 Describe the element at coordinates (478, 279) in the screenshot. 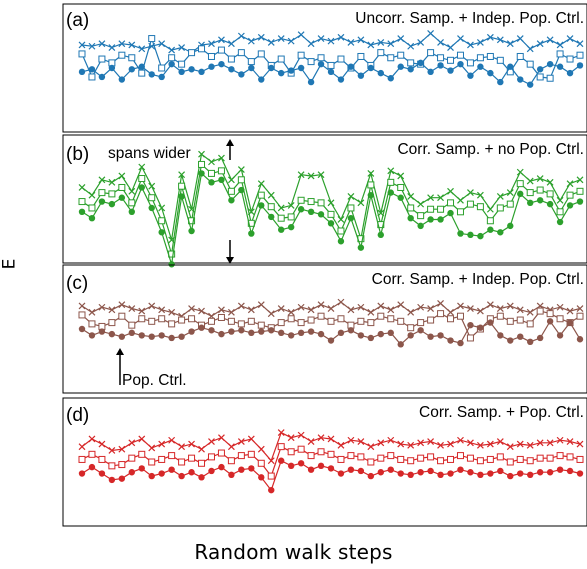

I see `panel-c-title: Corr. Samp. + Indep. Pop. Ctrl.` at that location.